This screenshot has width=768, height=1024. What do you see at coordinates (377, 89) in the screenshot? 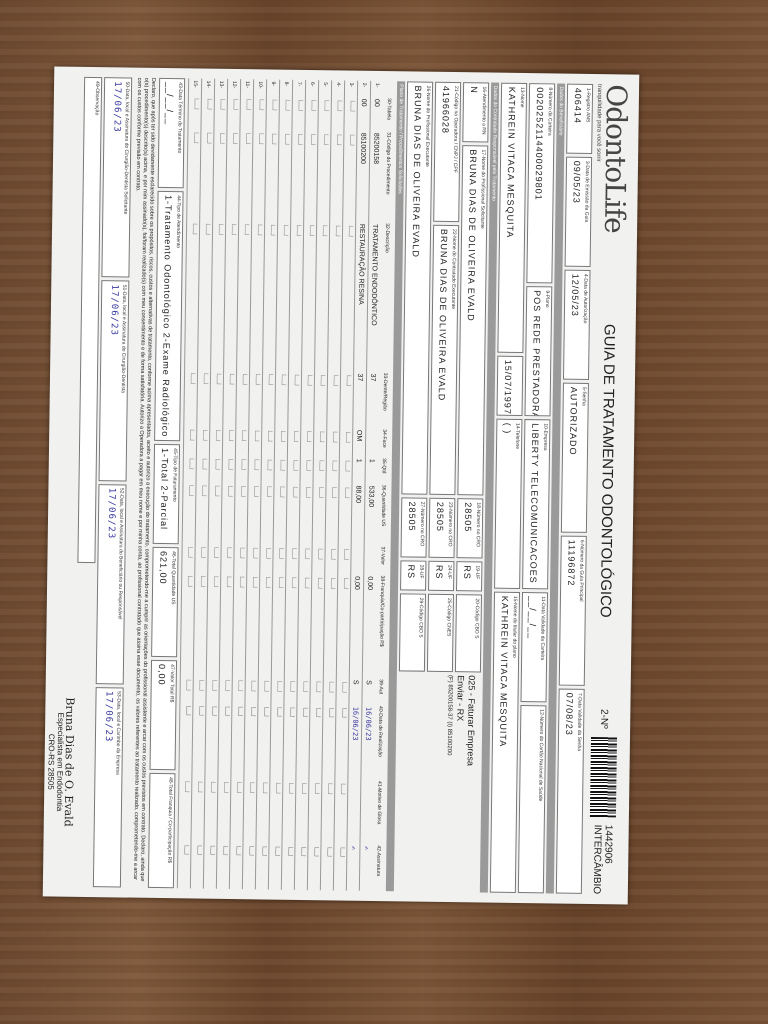
I see `row-number: 1-` at bounding box center [377, 89].